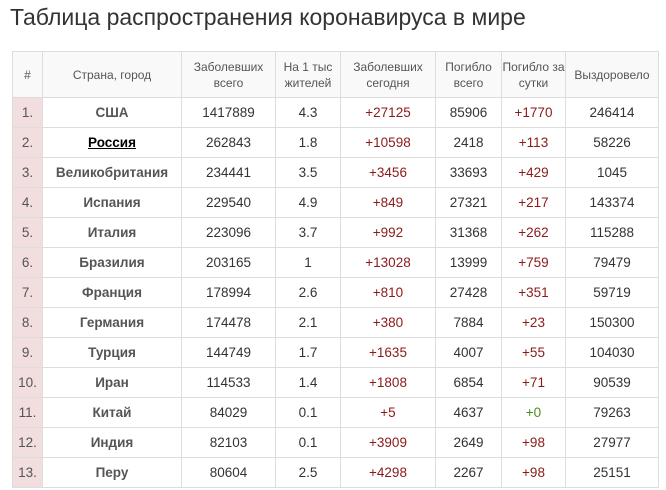  Describe the element at coordinates (612, 352) in the screenshot. I see `row-recovered: 104030` at that location.